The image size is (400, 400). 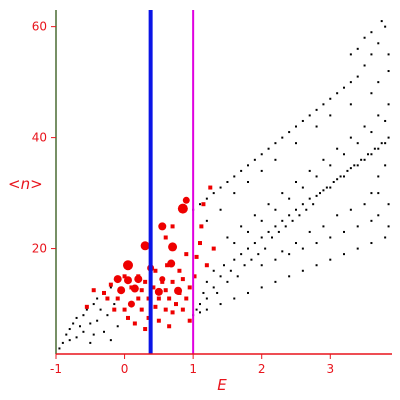 What do you see at coordinates (56, 369) in the screenshot?
I see `x-tick-label: -1` at bounding box center [56, 369].